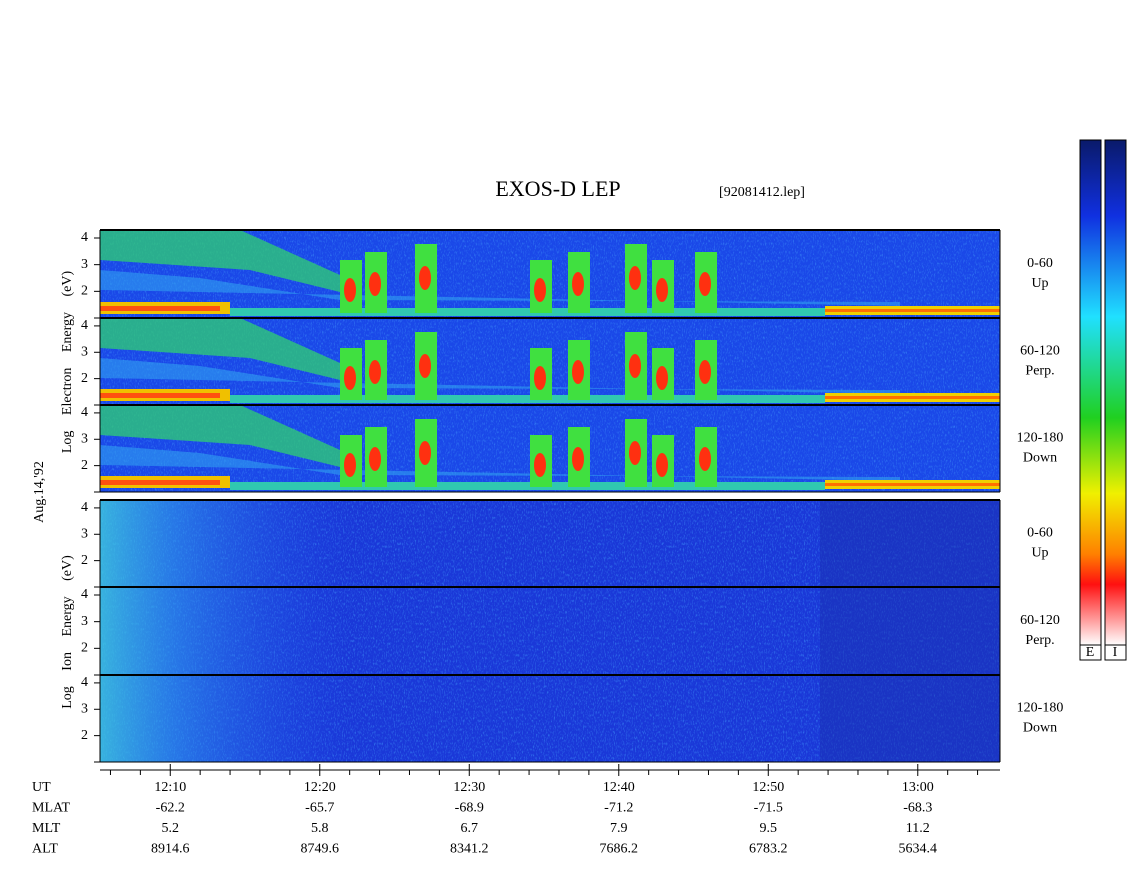 The width and height of the screenshot is (1130, 875). What do you see at coordinates (67, 362) in the screenshot?
I see `electron-axis-label: Log Electron Energy (eV)` at bounding box center [67, 362].